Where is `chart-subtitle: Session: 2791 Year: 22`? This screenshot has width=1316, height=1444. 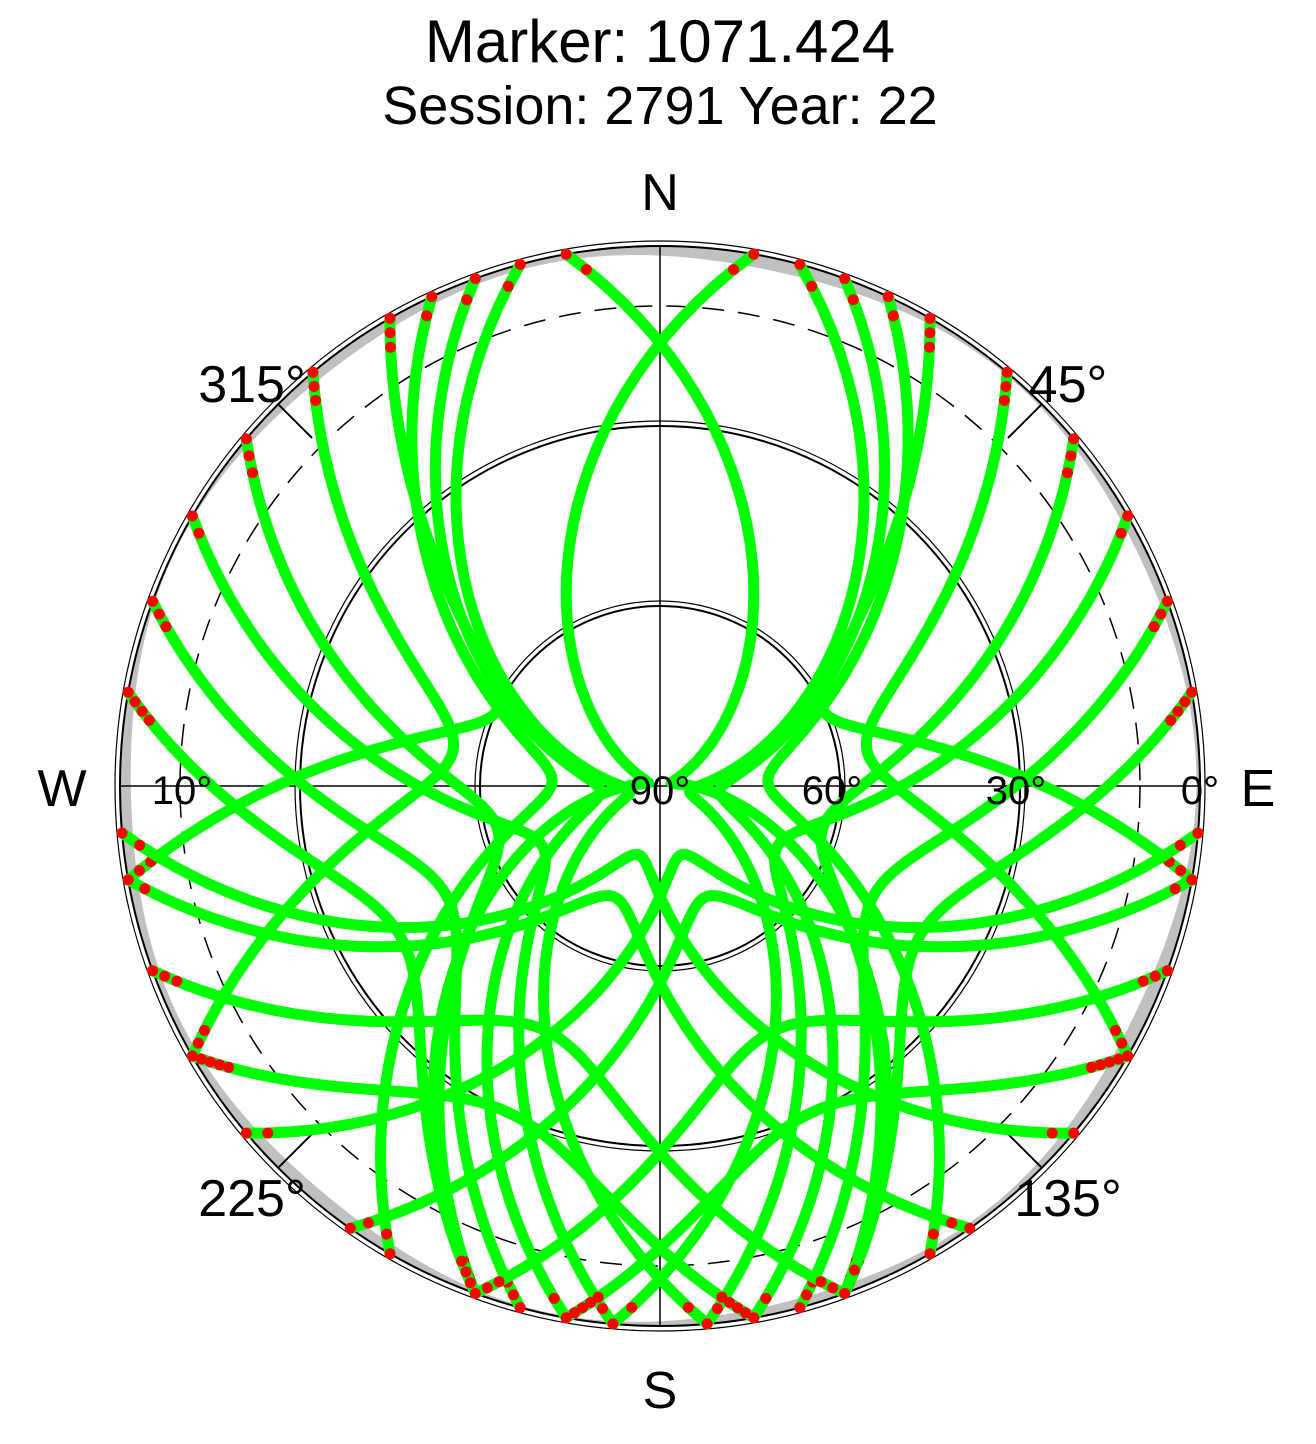
chart-subtitle: Session: 2791 Year: 22 is located at coordinates (659, 106).